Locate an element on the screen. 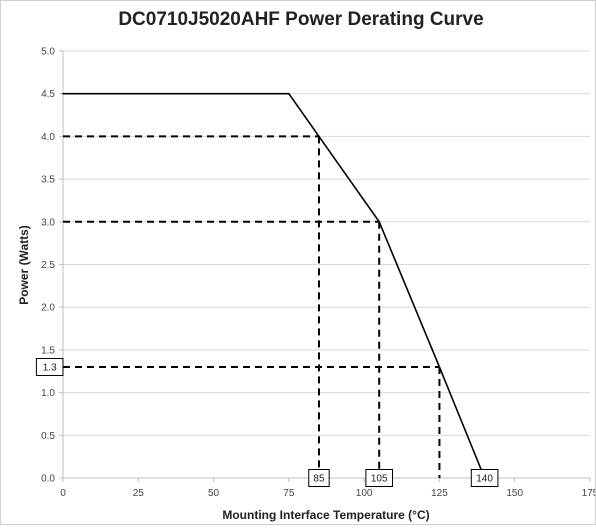  annotation-box-1.3 is located at coordinates (49, 366).